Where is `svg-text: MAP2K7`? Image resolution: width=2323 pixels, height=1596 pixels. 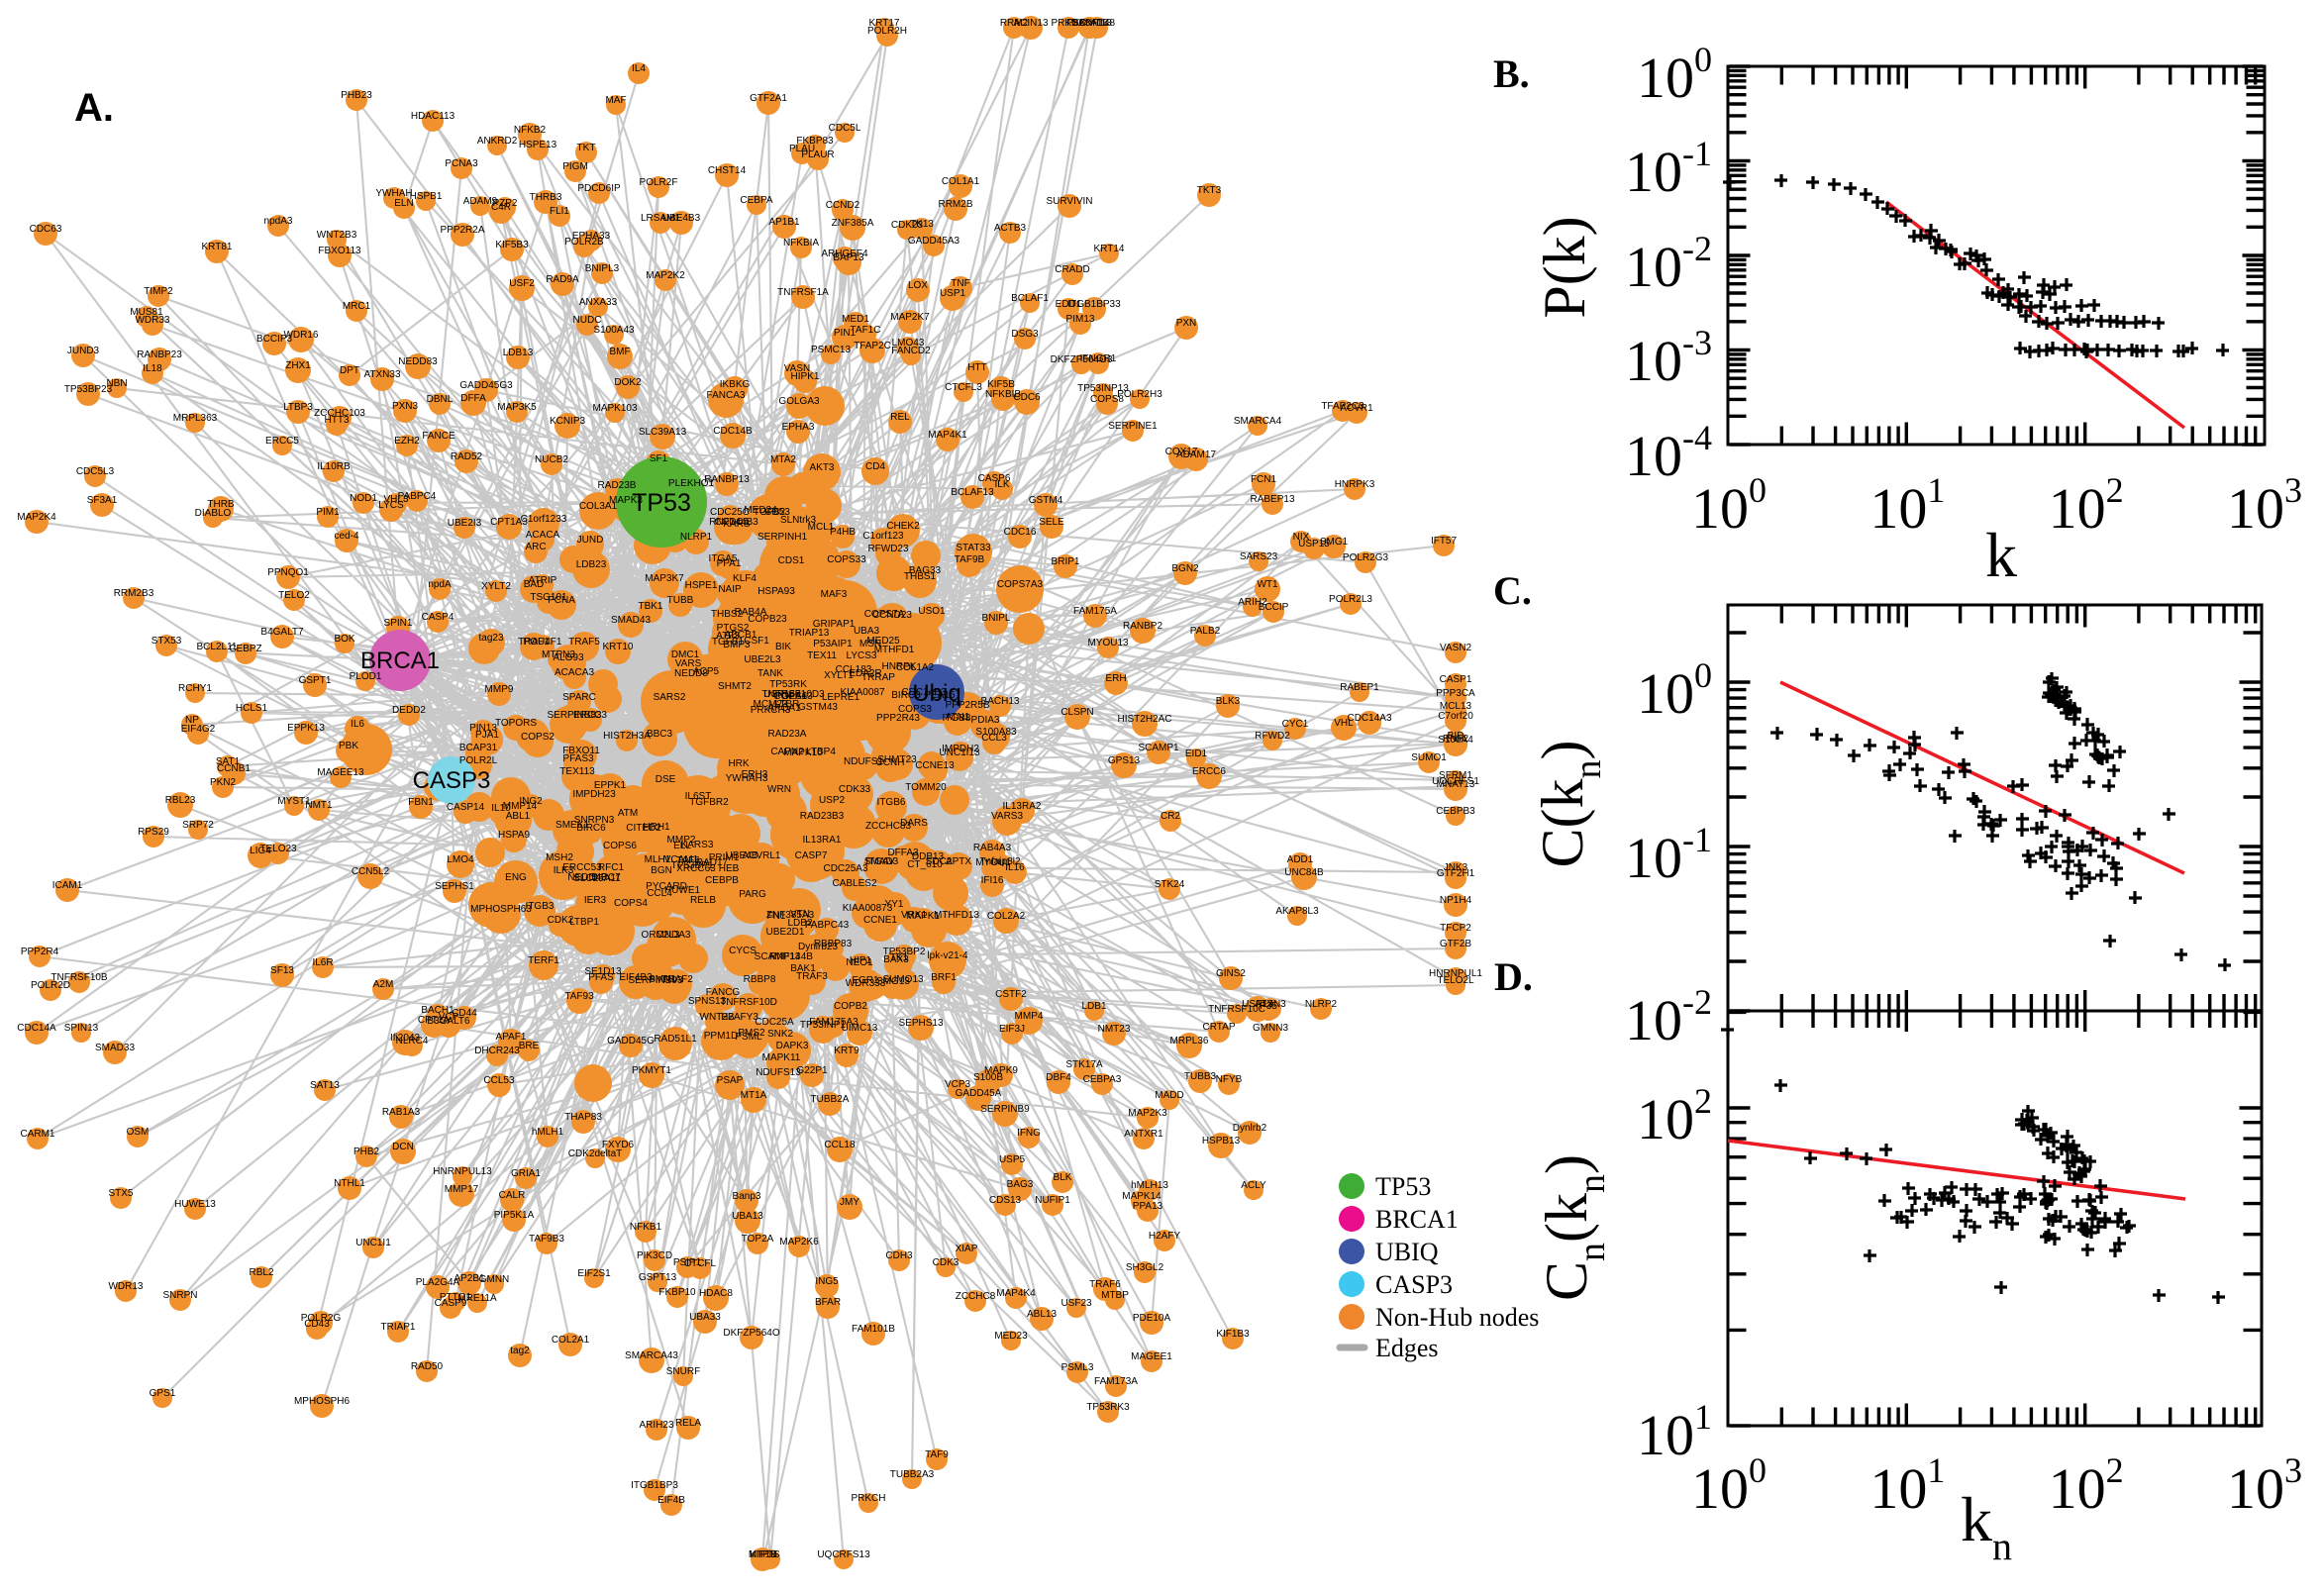
svg-text: MAP2K7 is located at coordinates (910, 317).